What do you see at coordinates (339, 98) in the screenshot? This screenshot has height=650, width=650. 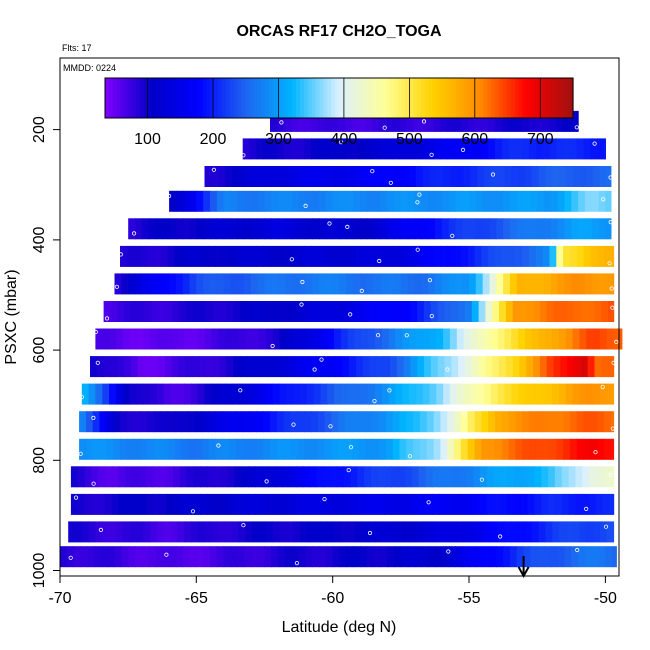 I see `colorbar-frame` at bounding box center [339, 98].